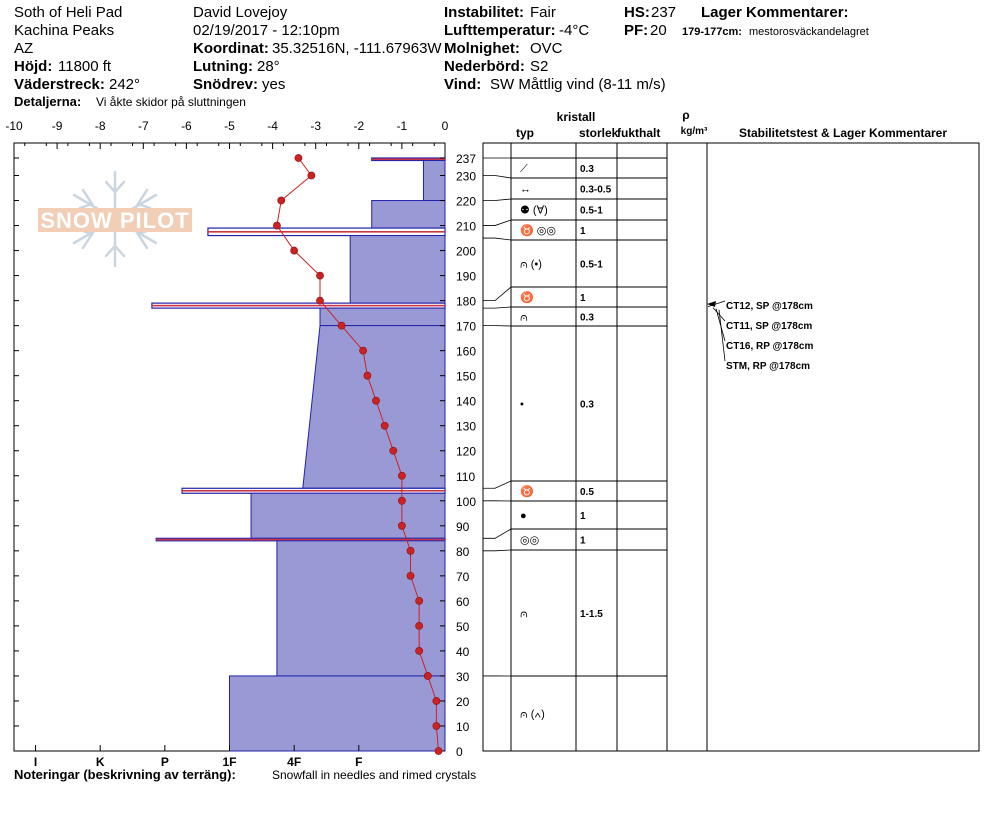  What do you see at coordinates (100, 126) in the screenshot?
I see `x-tick-label: -8` at bounding box center [100, 126].